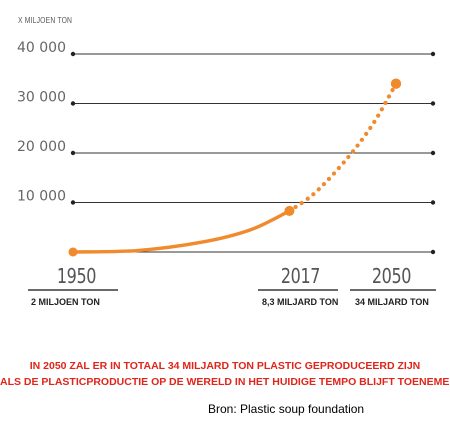 This screenshot has width=450, height=437. I want to click on y-tick-label: 10 000, so click(41, 197).